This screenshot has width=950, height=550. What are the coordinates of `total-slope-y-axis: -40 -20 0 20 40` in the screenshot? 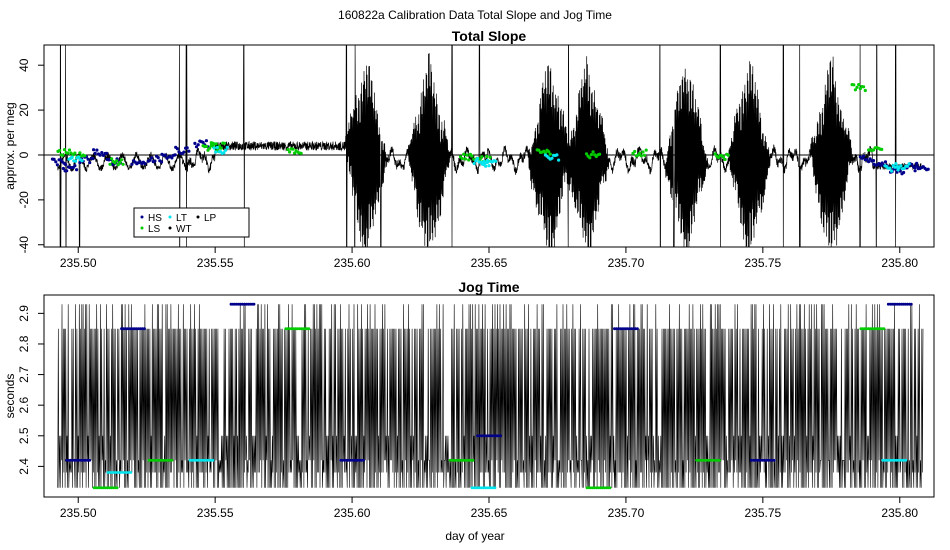 It's located at (30, 155).